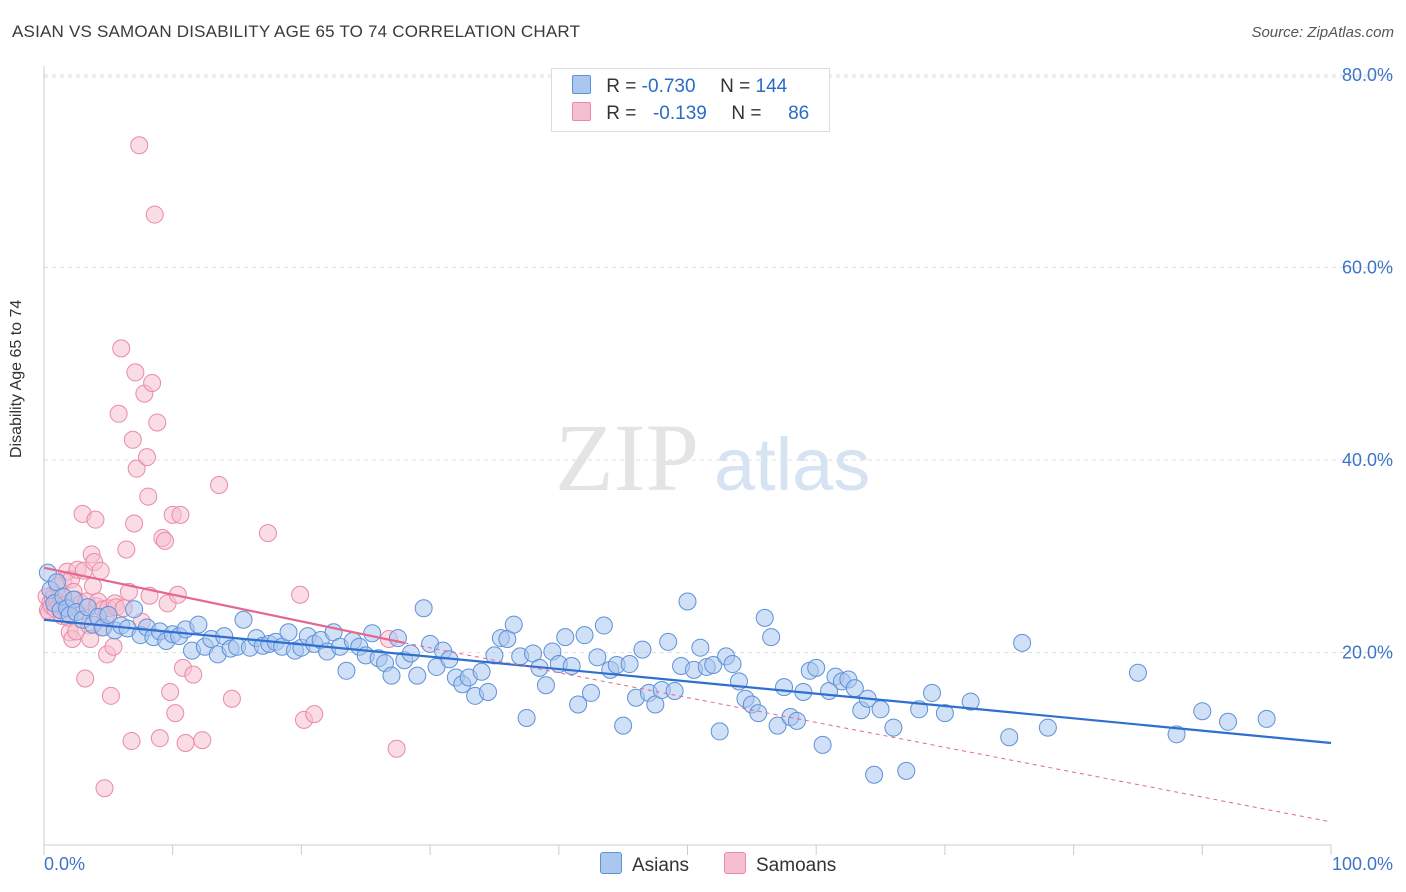 The width and height of the screenshot is (1406, 892). Describe the element at coordinates (1367, 460) in the screenshot. I see `y-tick-label: 40.0%` at that location.